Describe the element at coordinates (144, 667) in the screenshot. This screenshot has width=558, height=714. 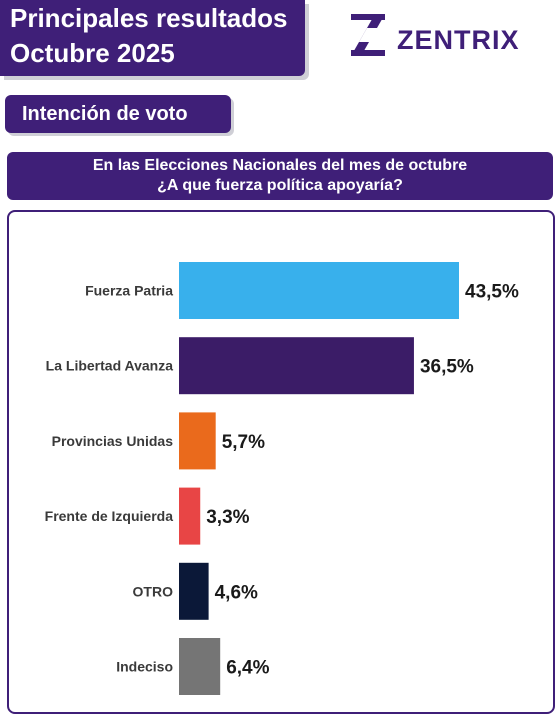
I see `category-label: Indeciso` at that location.